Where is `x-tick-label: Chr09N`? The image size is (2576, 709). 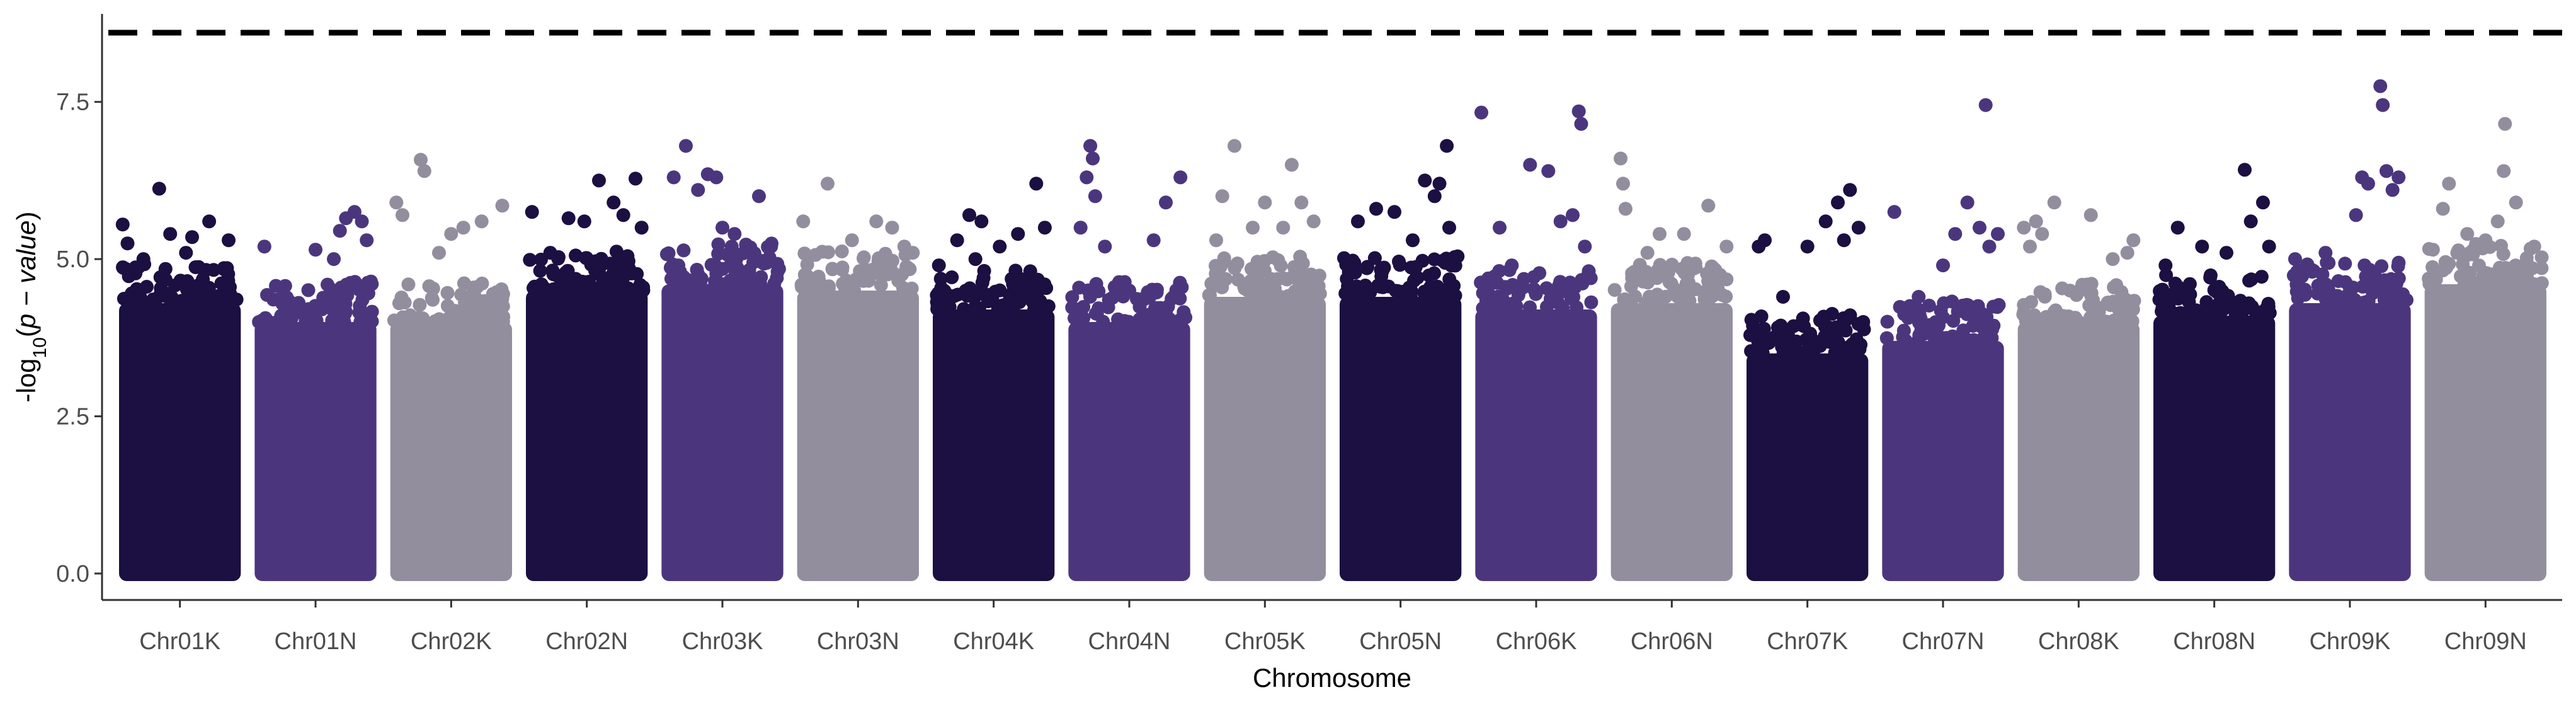 x-tick-label: Chr09N is located at coordinates (2485, 641).